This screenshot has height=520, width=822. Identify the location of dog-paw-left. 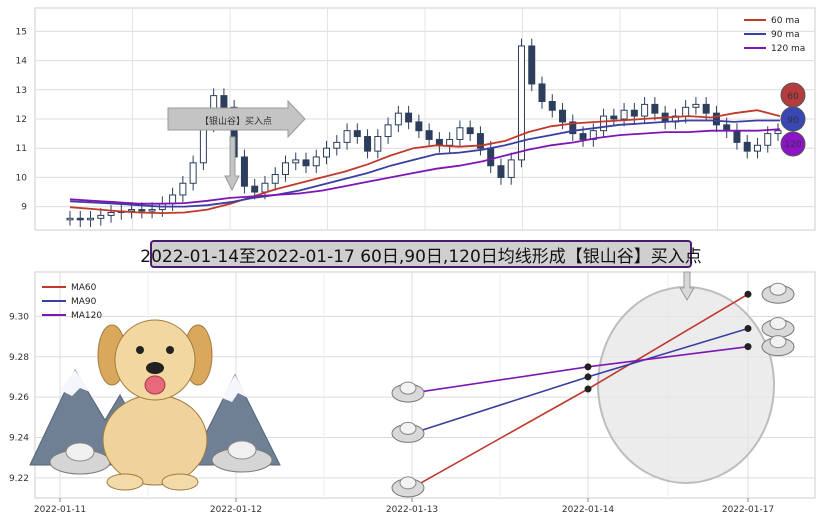
(125, 482).